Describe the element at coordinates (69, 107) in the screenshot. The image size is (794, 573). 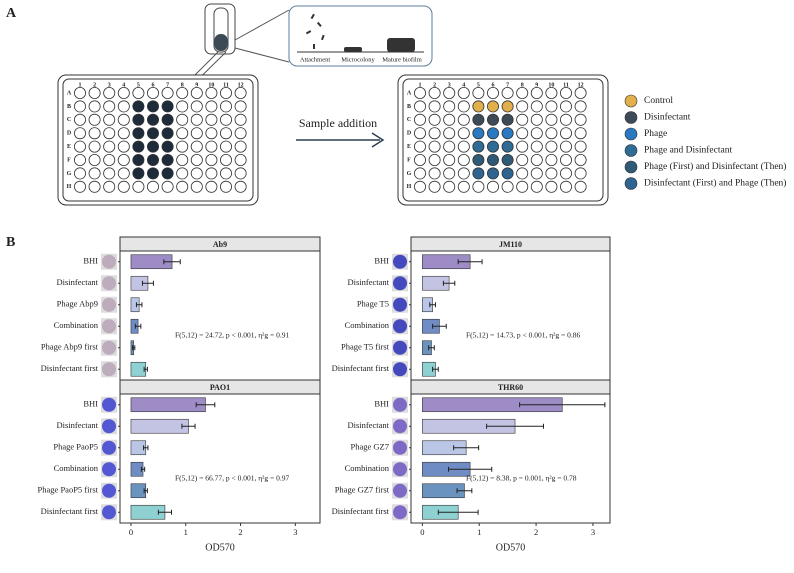
I see `row-label: B` at that location.